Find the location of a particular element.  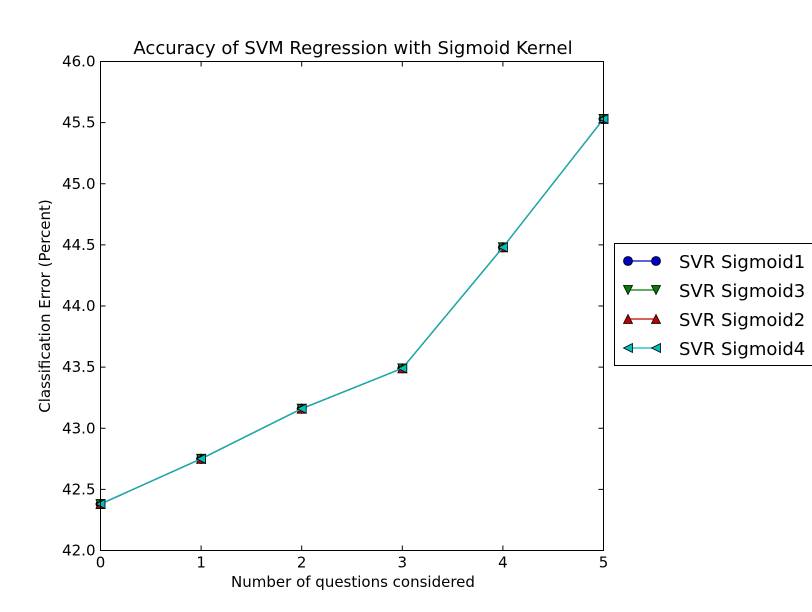

y-tick-label: 45.0 is located at coordinates (78, 184).